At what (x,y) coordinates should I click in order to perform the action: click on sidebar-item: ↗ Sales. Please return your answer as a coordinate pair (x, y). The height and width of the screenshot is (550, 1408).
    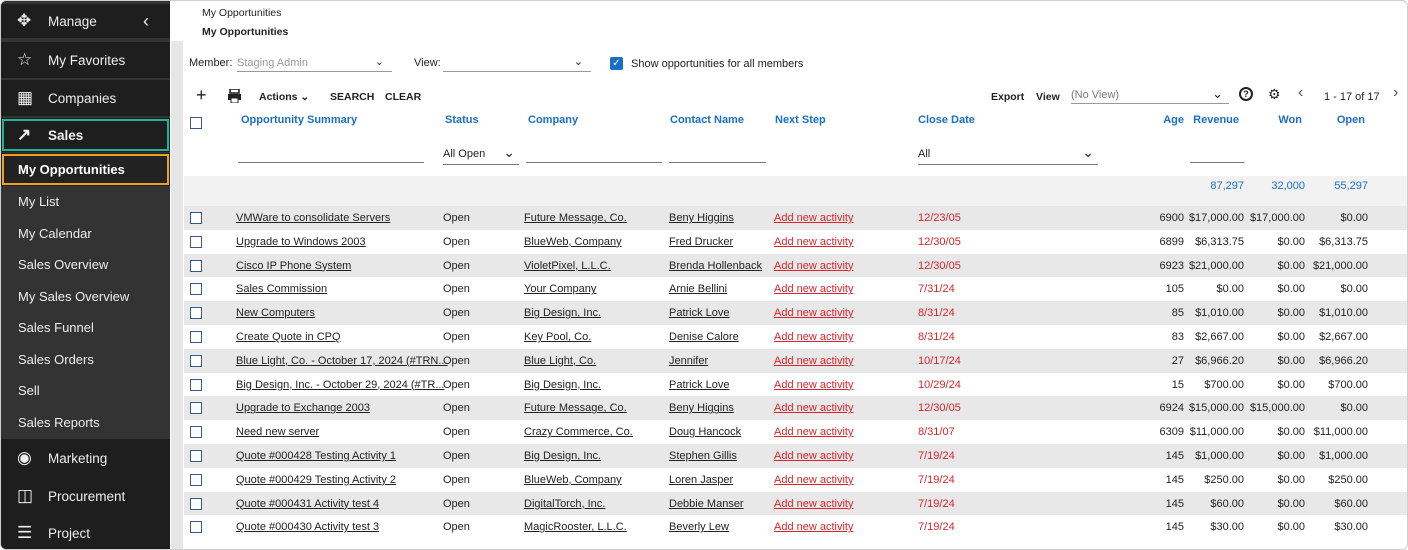
    Looking at the image, I should click on (85, 135).